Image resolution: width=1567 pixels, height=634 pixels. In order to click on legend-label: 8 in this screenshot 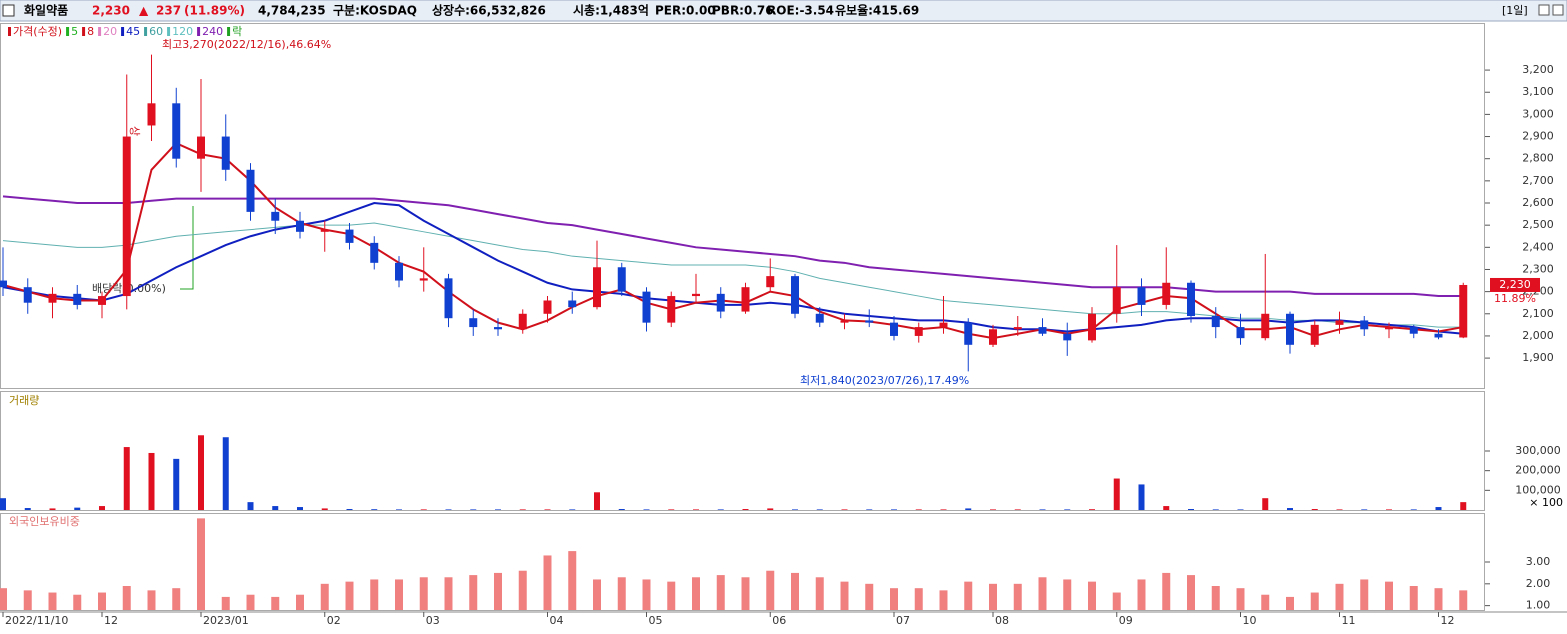, I will do `click(90, 31)`.